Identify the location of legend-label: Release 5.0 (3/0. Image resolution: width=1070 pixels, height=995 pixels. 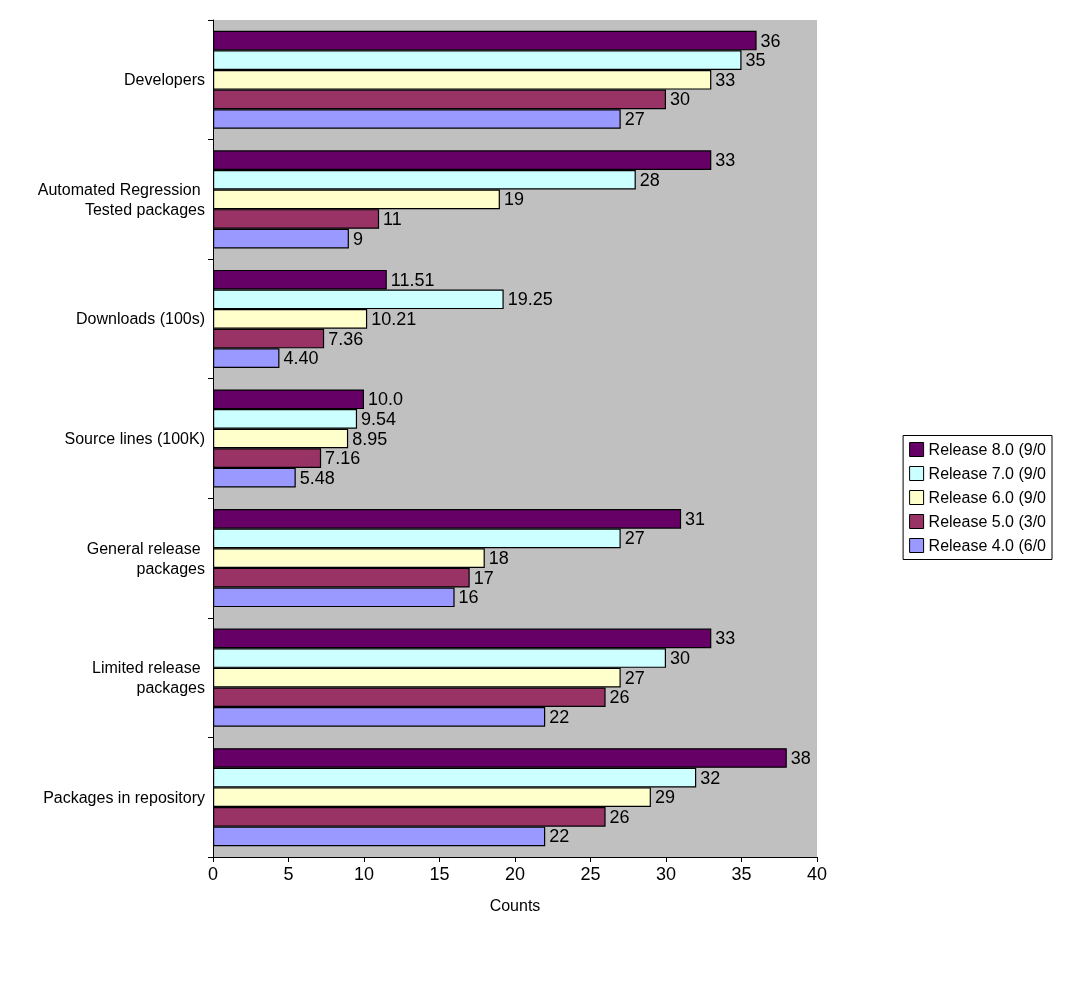
(987, 521).